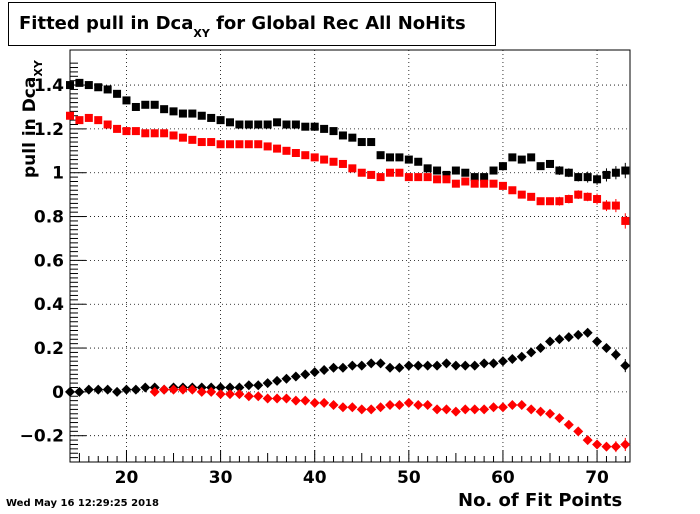 Image resolution: width=700 pixels, height=514 pixels. What do you see at coordinates (42, 437) in the screenshot?
I see `y-tick-label: −0.2` at bounding box center [42, 437].